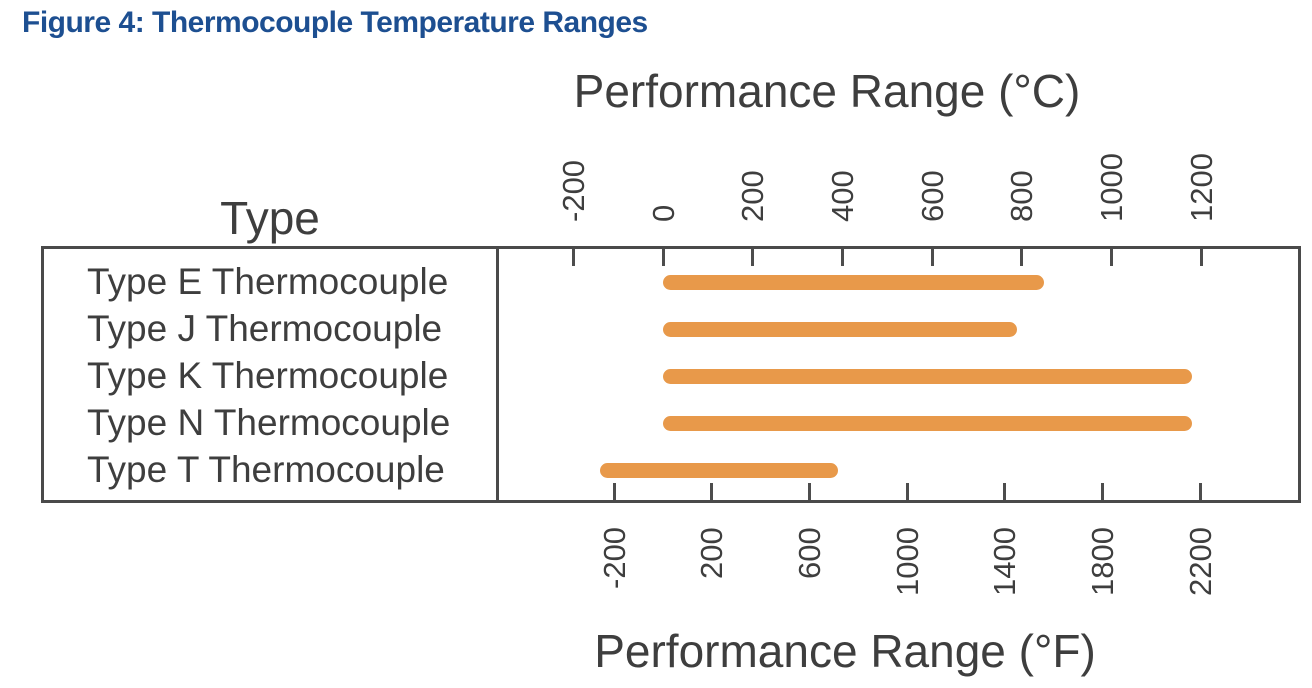 The height and width of the screenshot is (688, 1312). What do you see at coordinates (1200, 561) in the screenshot?
I see `f-axis-tick-label: 2200` at bounding box center [1200, 561].